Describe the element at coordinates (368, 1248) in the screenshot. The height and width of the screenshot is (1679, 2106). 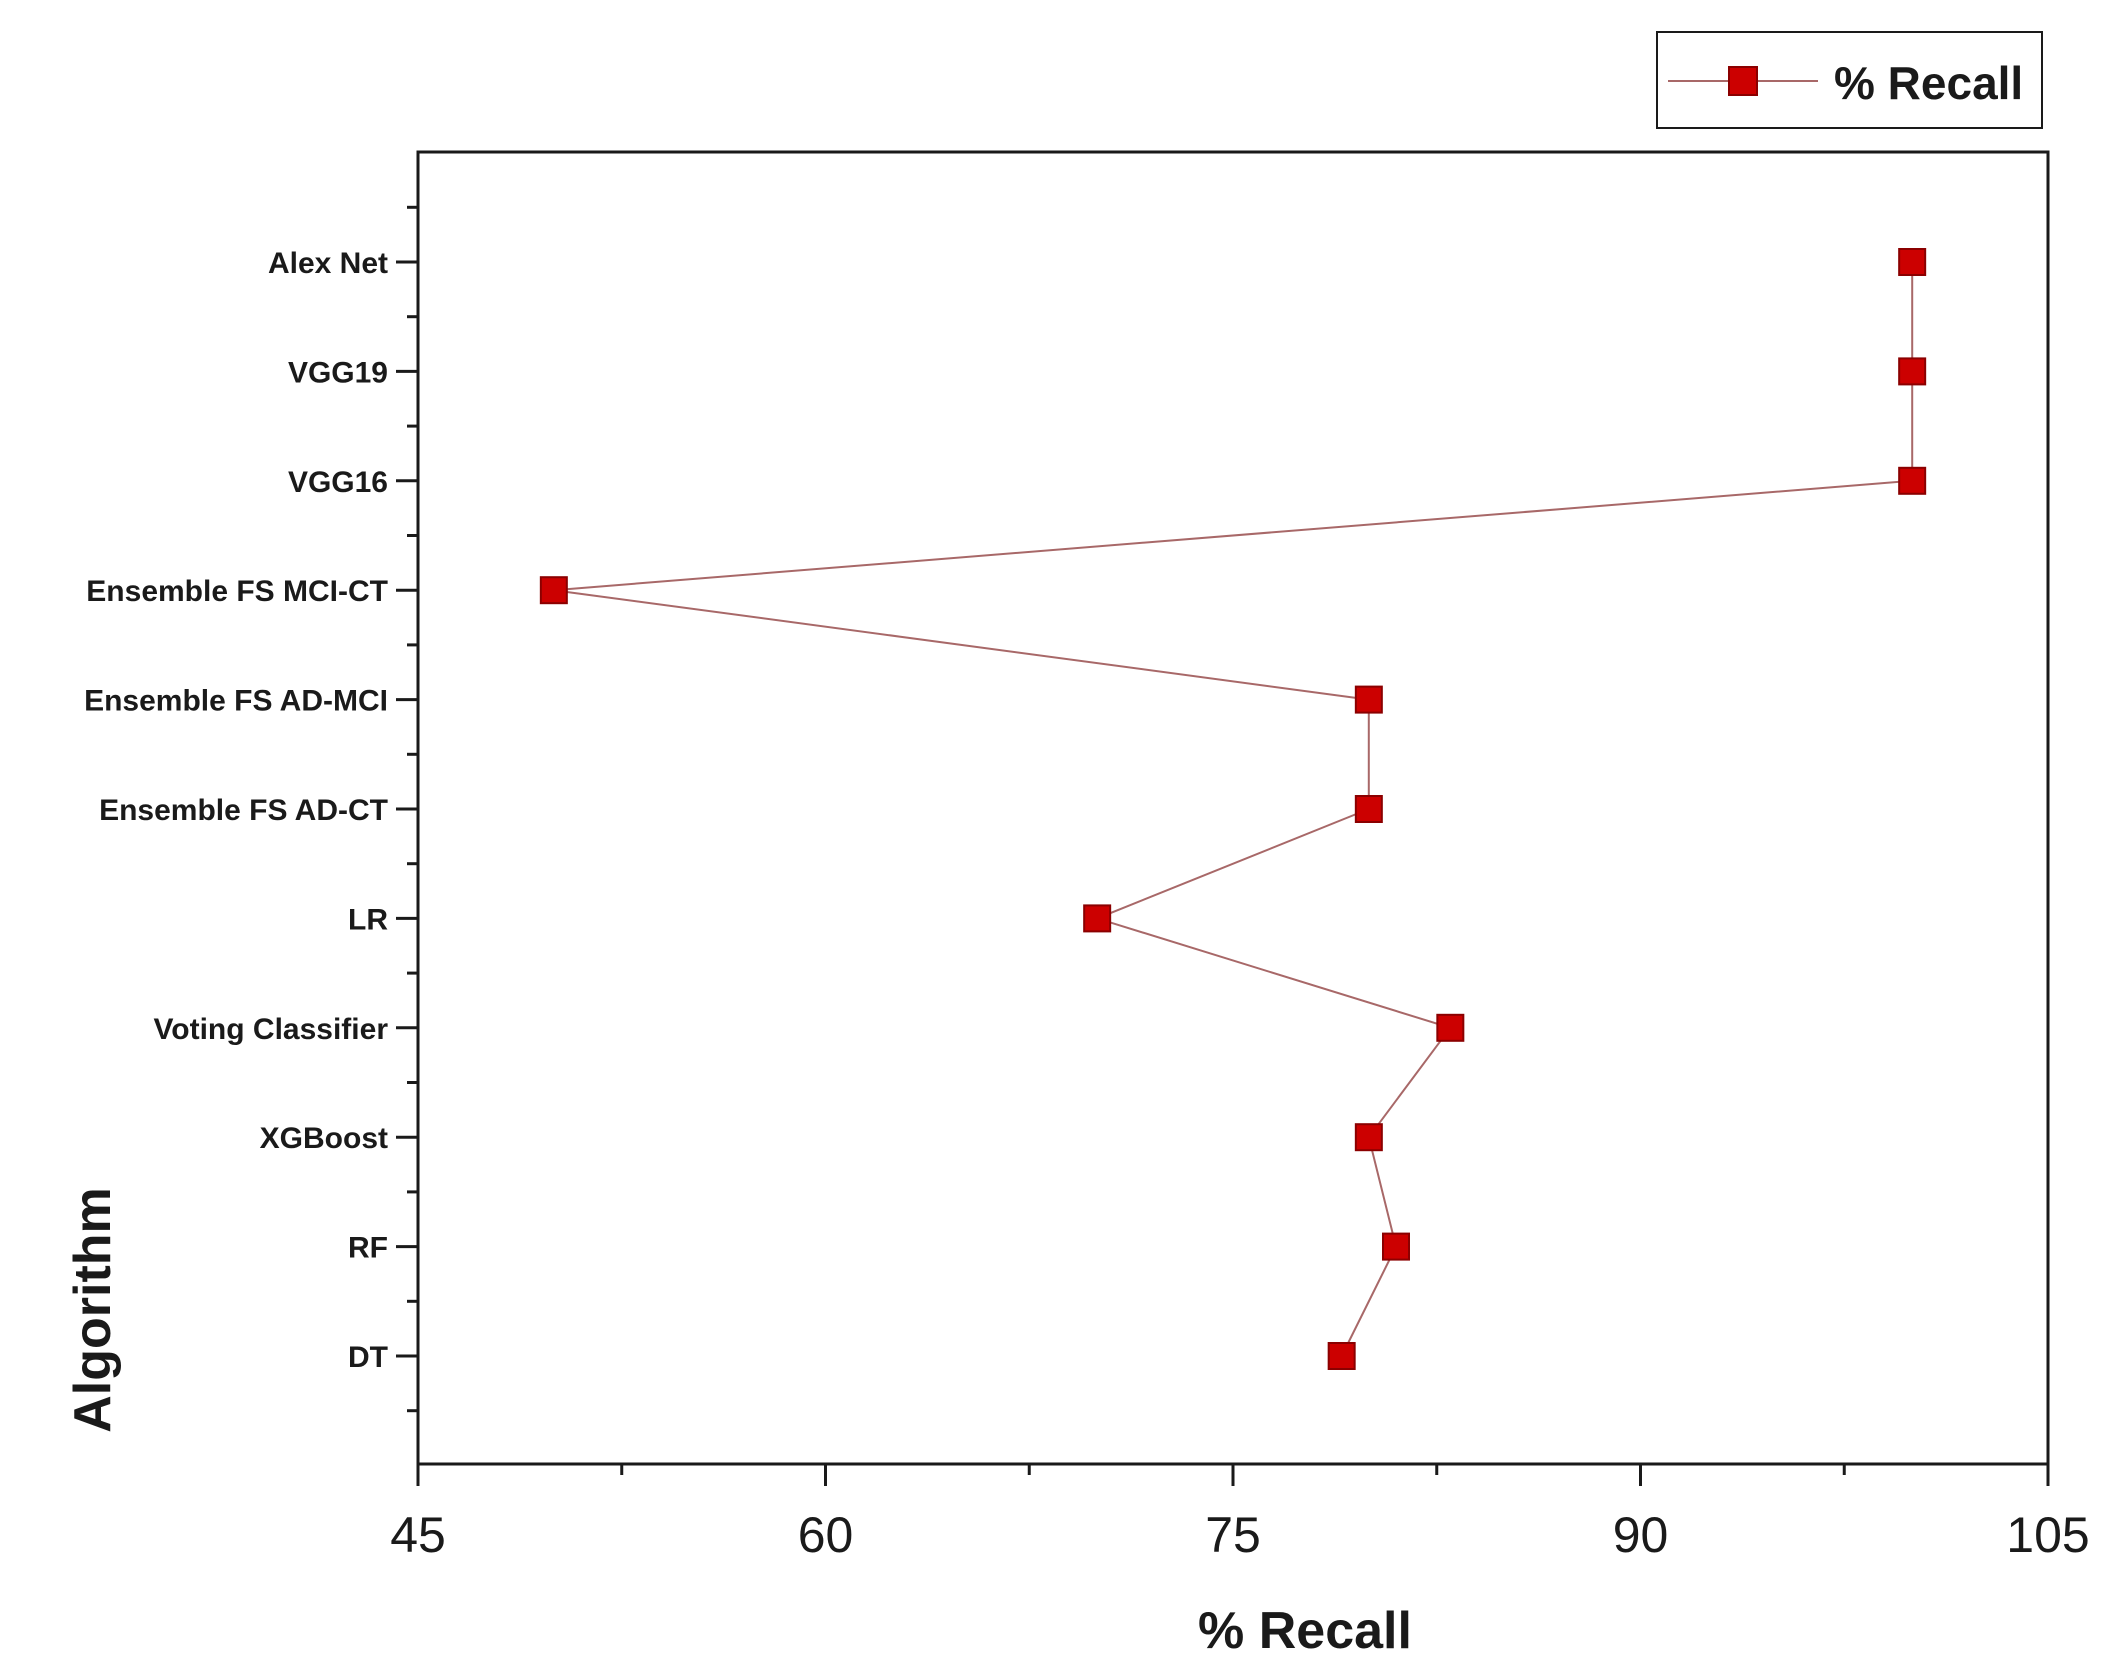
I see `y-tick-label-rf: RF` at that location.